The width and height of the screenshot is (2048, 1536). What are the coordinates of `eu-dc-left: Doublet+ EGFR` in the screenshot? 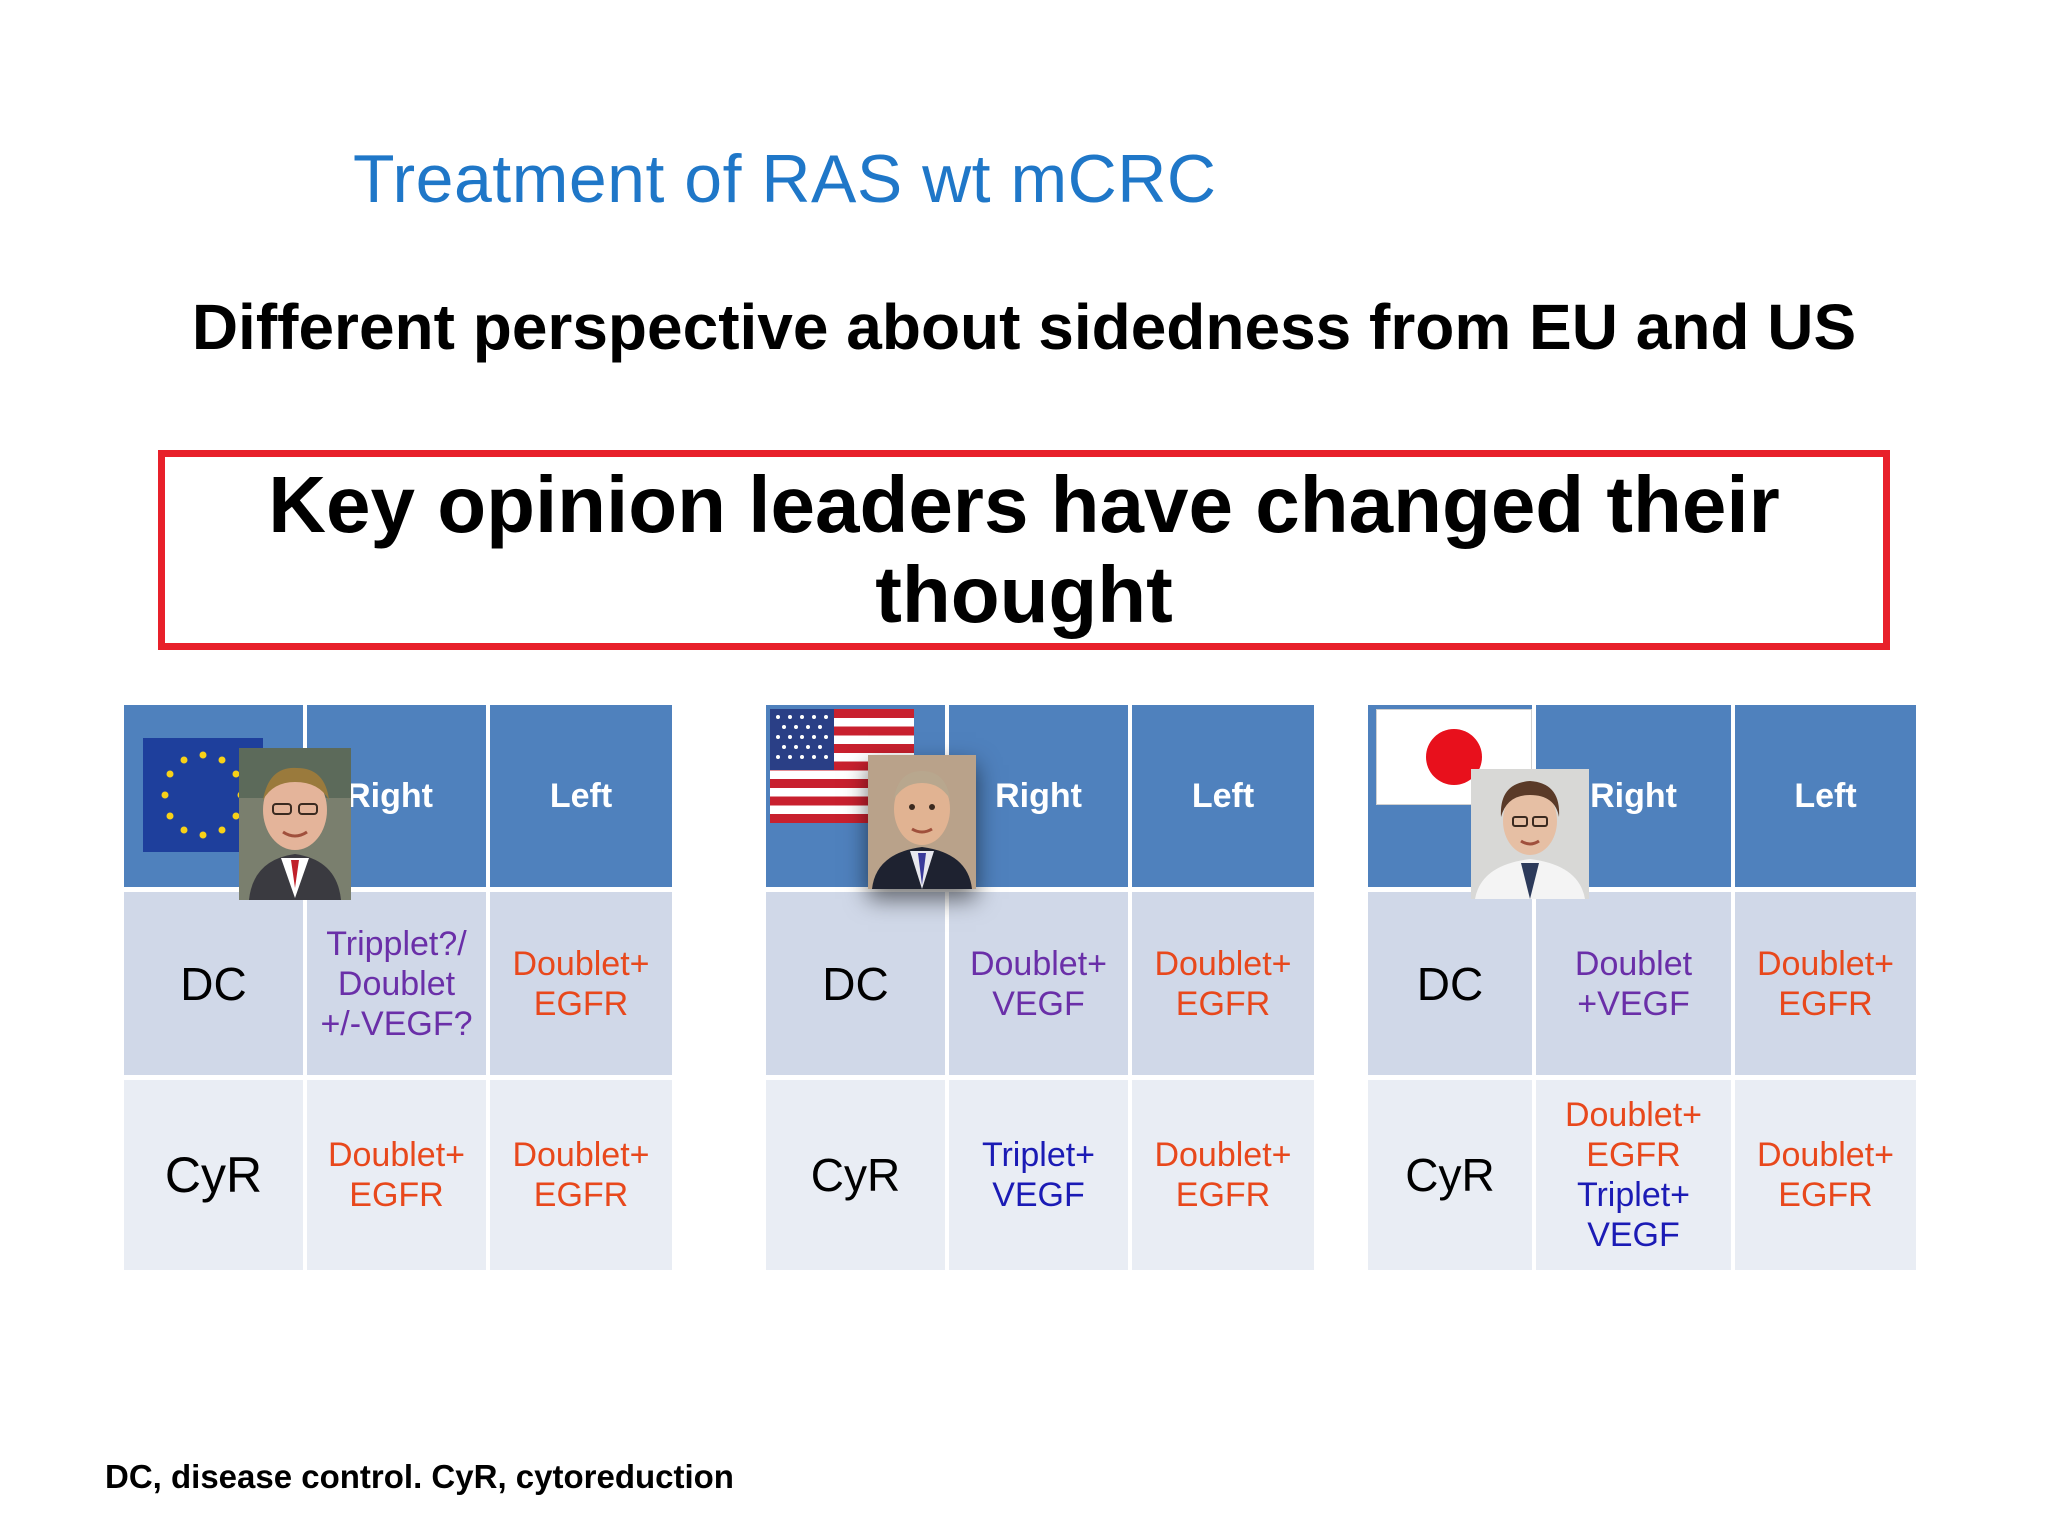 It's located at (581, 983).